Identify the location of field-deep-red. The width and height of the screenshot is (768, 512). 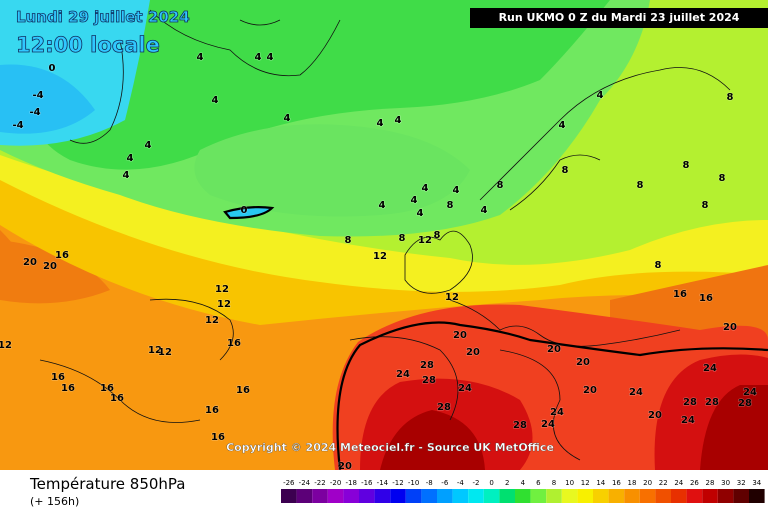
(574, 427).